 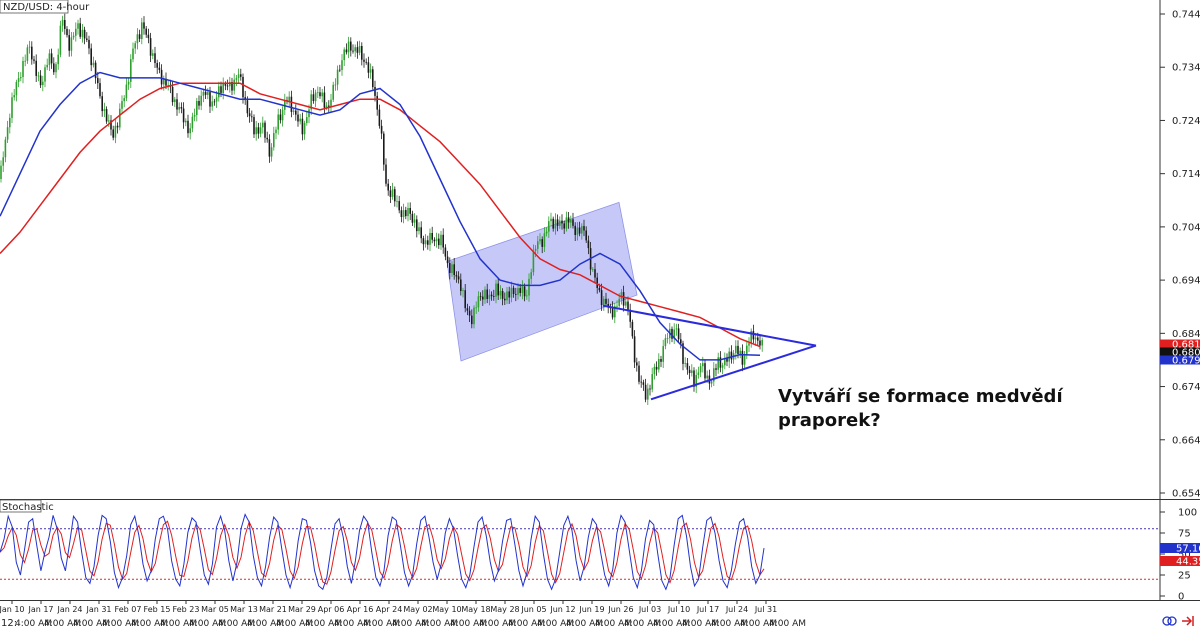 I want to click on x-date-label: May 18, so click(x=475, y=609).